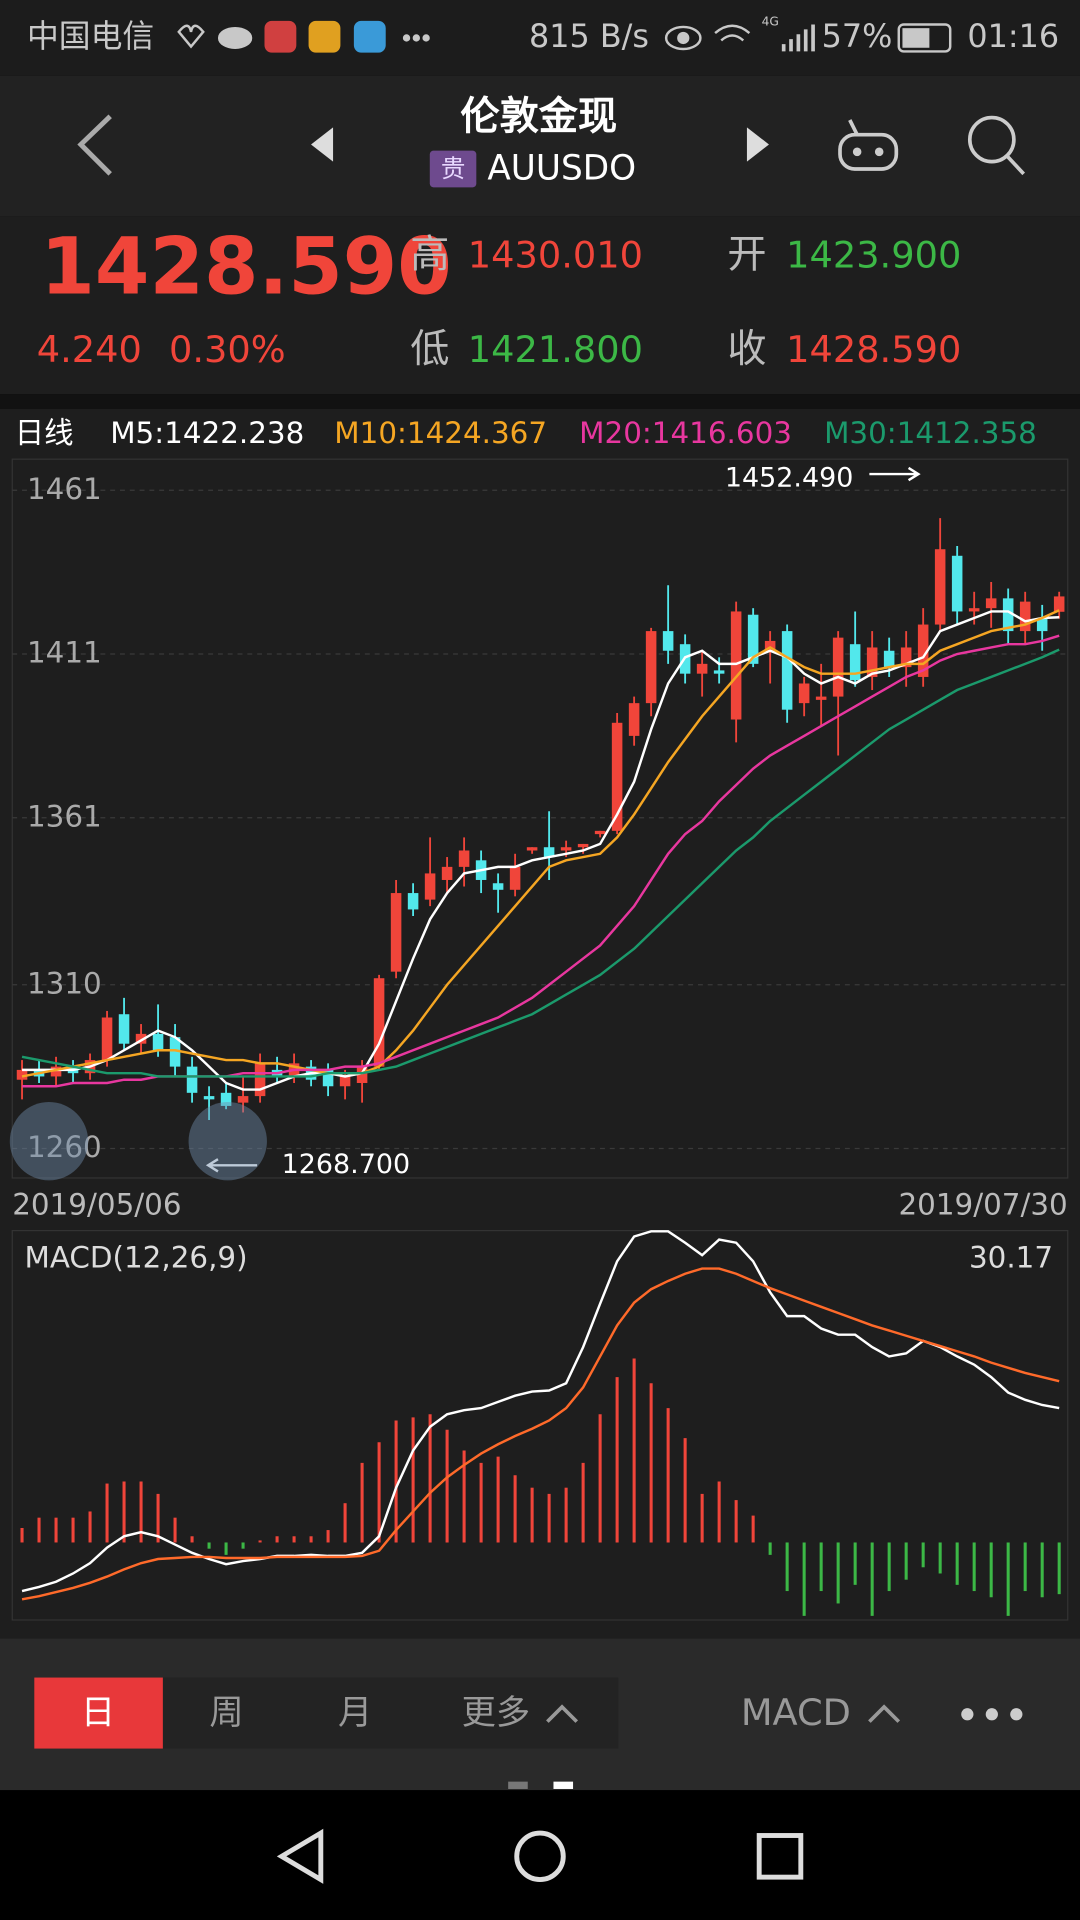  I want to click on min-arrow, so click(231, 1165).